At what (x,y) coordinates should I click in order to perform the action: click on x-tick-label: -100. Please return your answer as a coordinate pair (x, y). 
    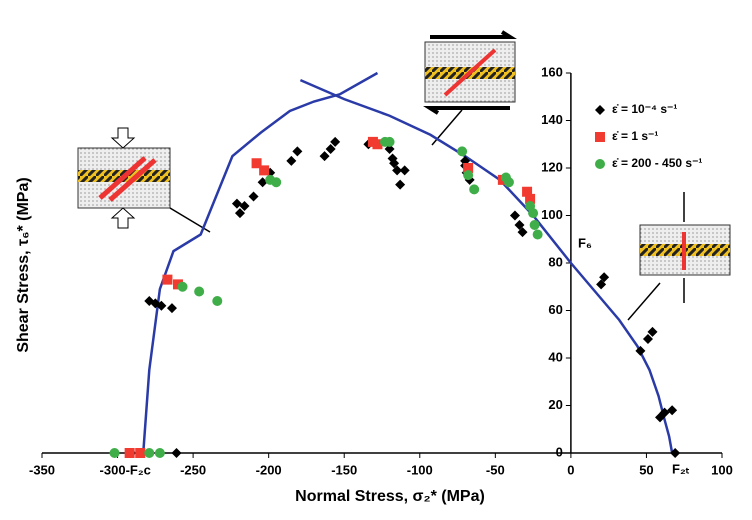
    Looking at the image, I should click on (420, 469).